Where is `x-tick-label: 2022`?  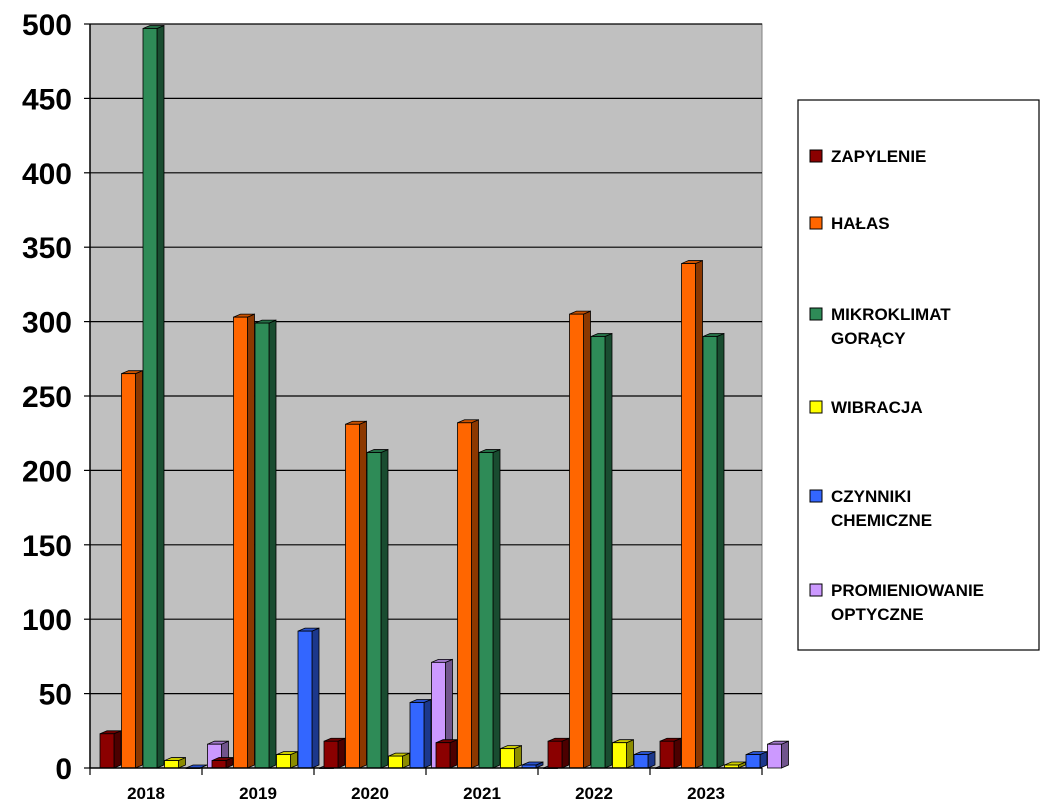 x-tick-label: 2022 is located at coordinates (594, 793).